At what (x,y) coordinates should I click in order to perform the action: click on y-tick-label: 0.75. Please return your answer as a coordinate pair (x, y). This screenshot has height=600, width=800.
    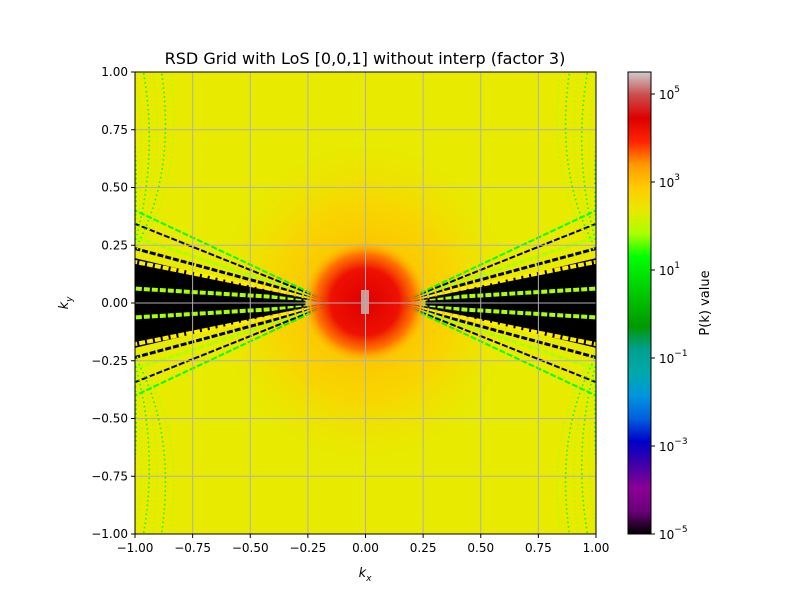
    Looking at the image, I should click on (114, 130).